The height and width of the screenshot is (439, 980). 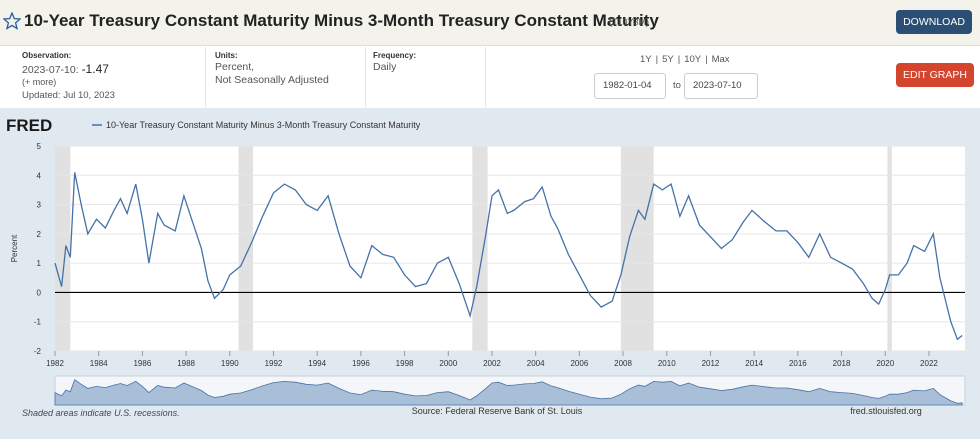 What do you see at coordinates (39, 234) in the screenshot?
I see `y-tick-label: 2` at bounding box center [39, 234].